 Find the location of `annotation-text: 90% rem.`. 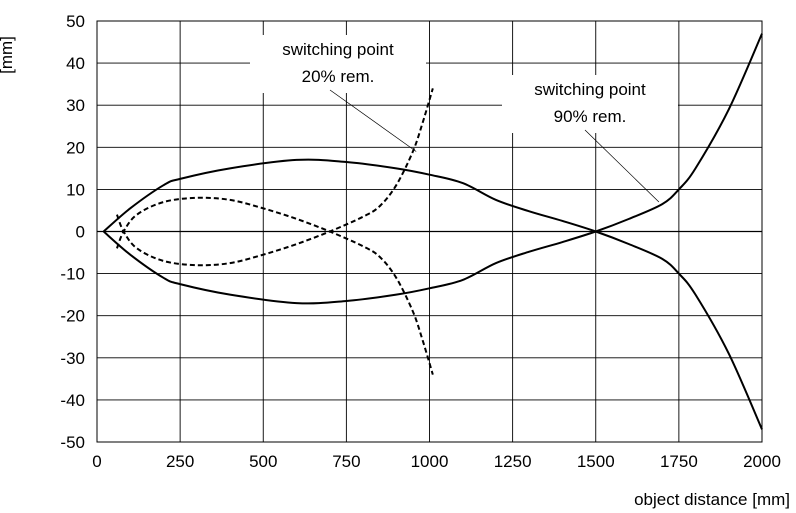

annotation-text: 90% rem. is located at coordinates (590, 116).